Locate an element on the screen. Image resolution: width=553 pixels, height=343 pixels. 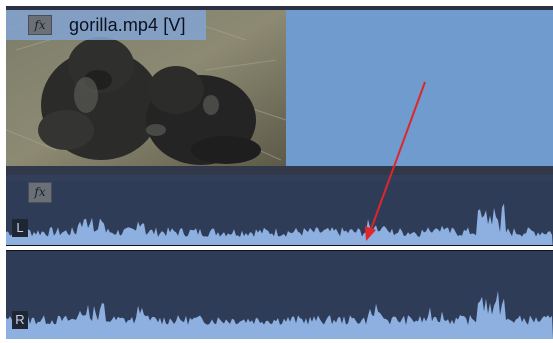
track-separator is located at coordinates (279, 170).